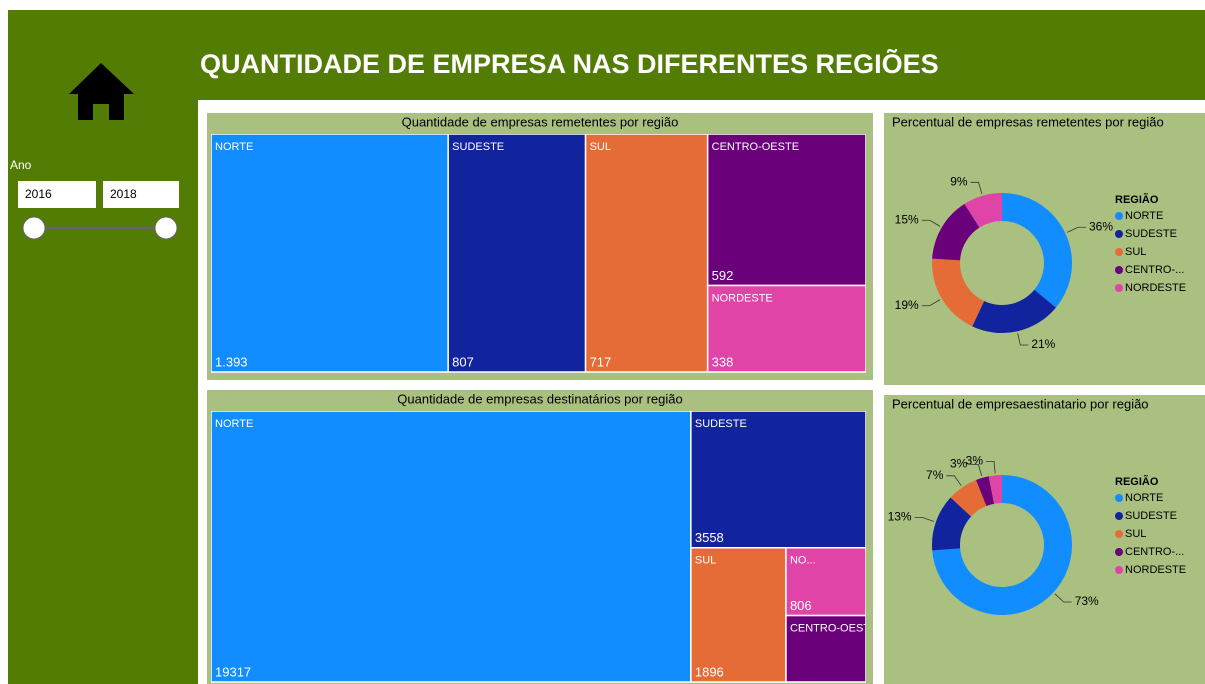  Describe the element at coordinates (1087, 601) in the screenshot. I see `data-label: 73%` at that location.